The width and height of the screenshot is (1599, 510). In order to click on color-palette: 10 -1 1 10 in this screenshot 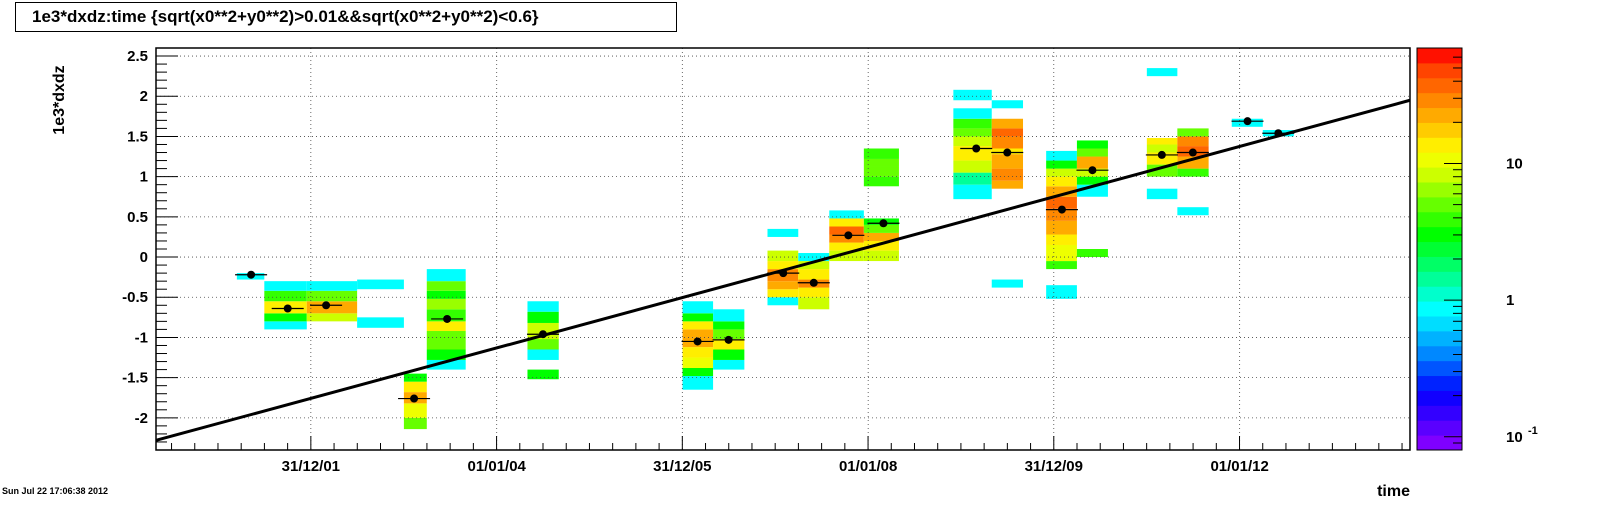, I will do `click(1477, 249)`.